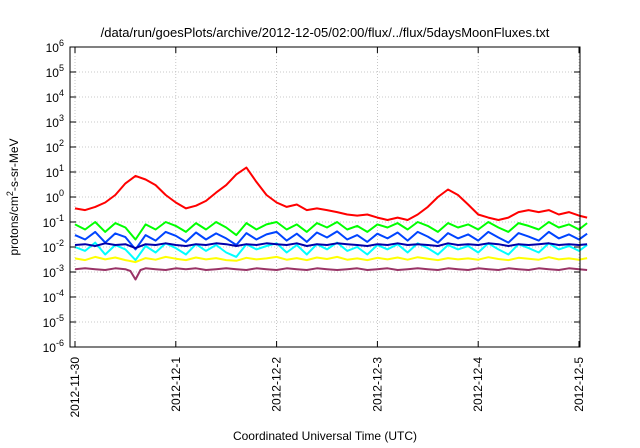  I want to click on y-tick-label: 10⁻¹, so click(53, 221).